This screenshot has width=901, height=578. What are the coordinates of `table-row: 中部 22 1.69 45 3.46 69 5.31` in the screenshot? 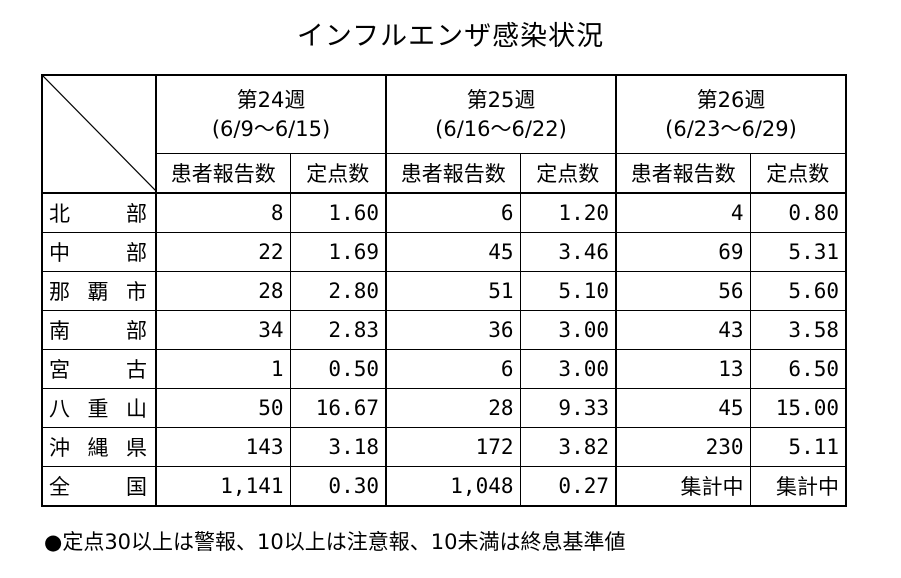 It's located at (444, 252).